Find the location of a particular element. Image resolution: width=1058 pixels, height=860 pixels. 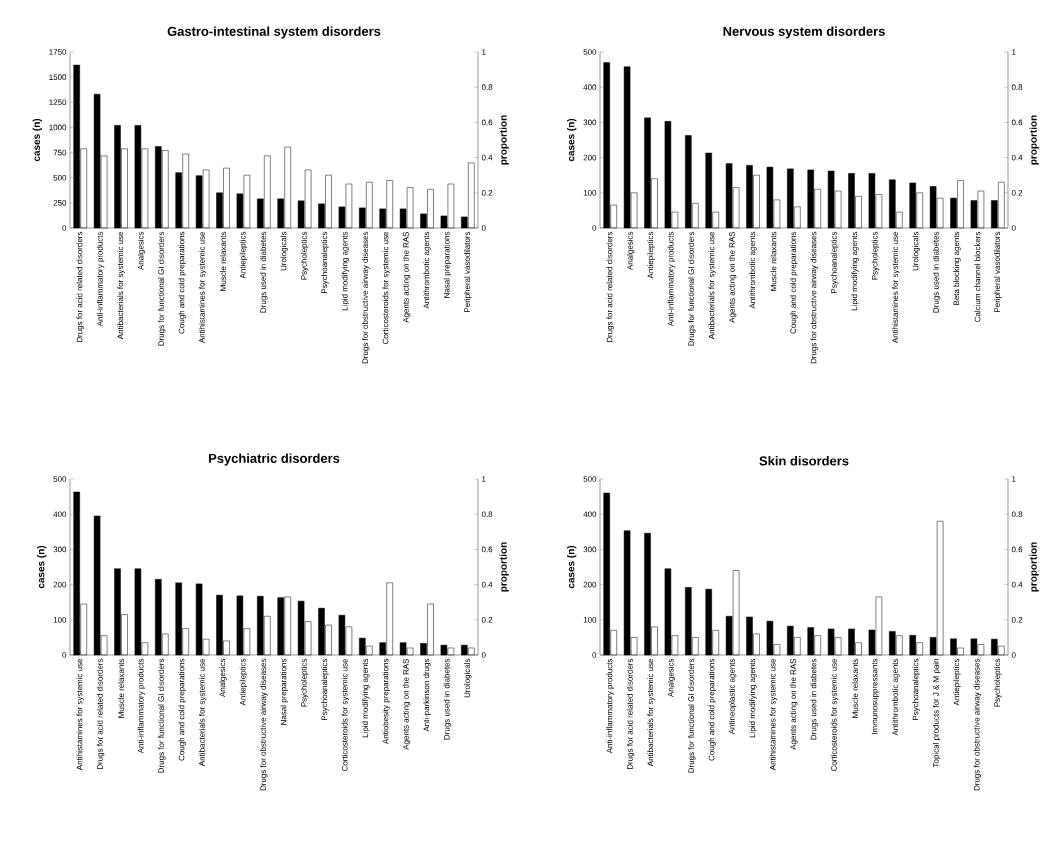

chart-title: Psychiatric disorders is located at coordinates (274, 459).